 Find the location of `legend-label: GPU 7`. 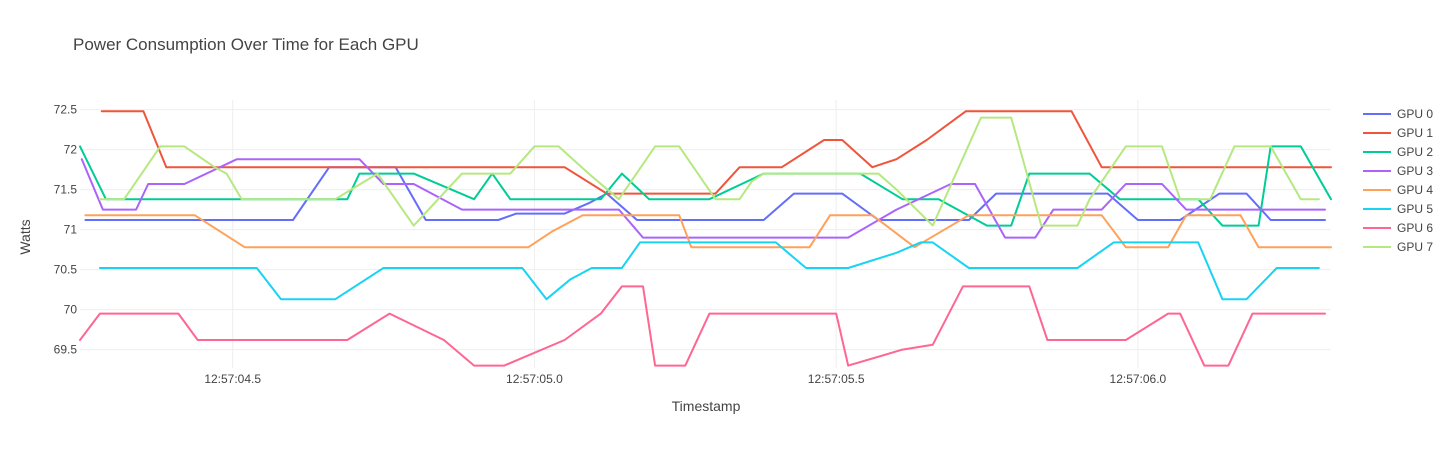

legend-label: GPU 7 is located at coordinates (1415, 247).